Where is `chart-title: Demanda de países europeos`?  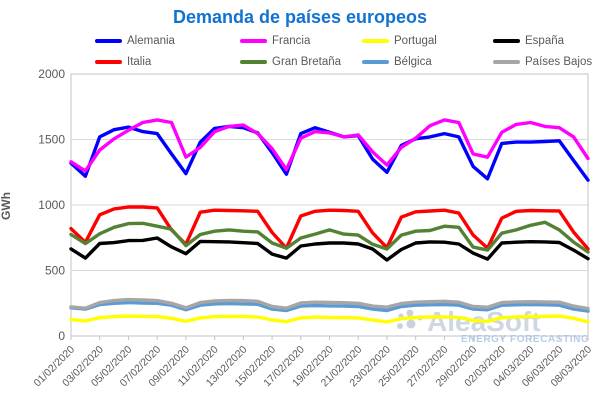 chart-title: Demanda de países europeos is located at coordinates (300, 17).